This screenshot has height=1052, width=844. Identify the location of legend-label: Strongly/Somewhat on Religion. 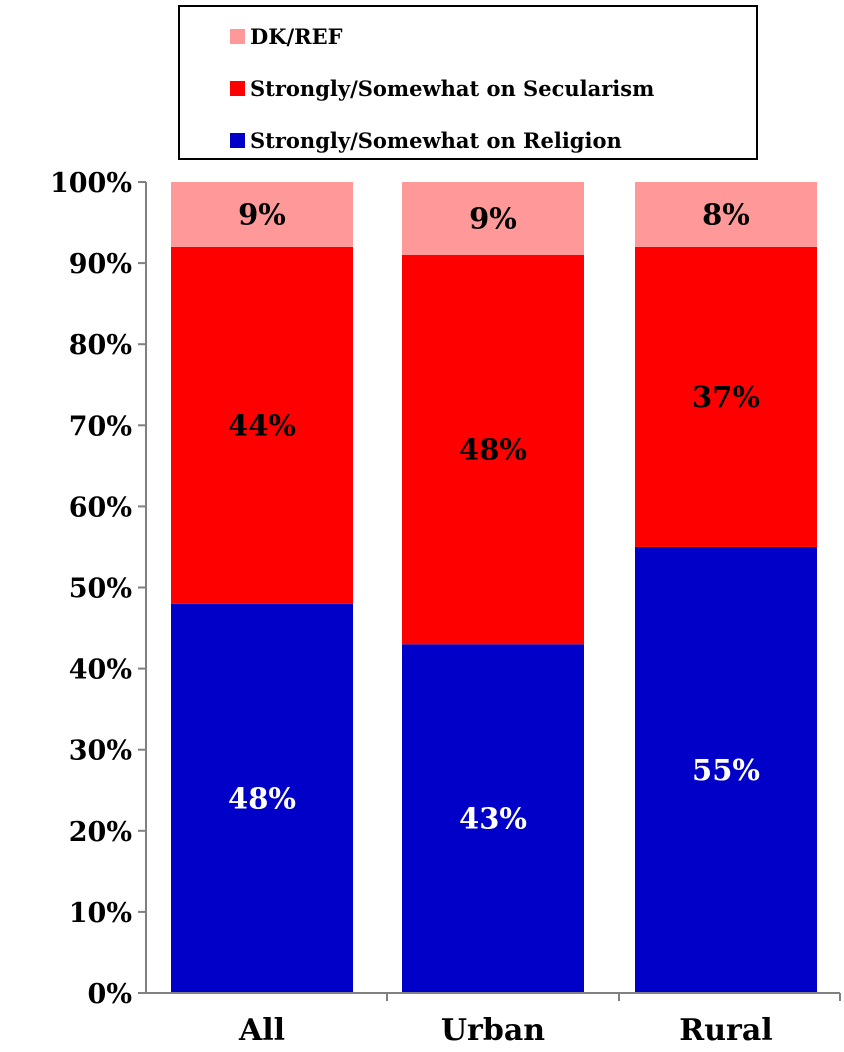
(436, 140).